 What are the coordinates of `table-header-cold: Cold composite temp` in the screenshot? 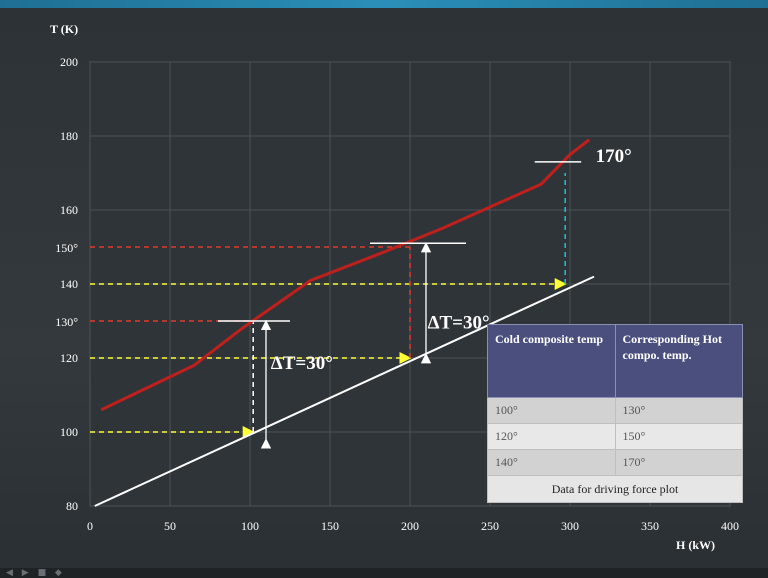 It's located at (551, 361).